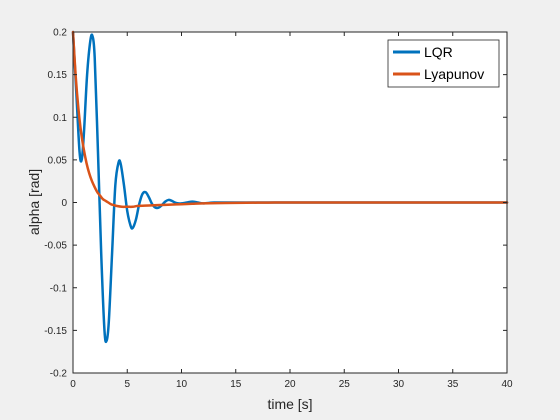  What do you see at coordinates (182, 384) in the screenshot?
I see `x-tick-label: 10` at bounding box center [182, 384].